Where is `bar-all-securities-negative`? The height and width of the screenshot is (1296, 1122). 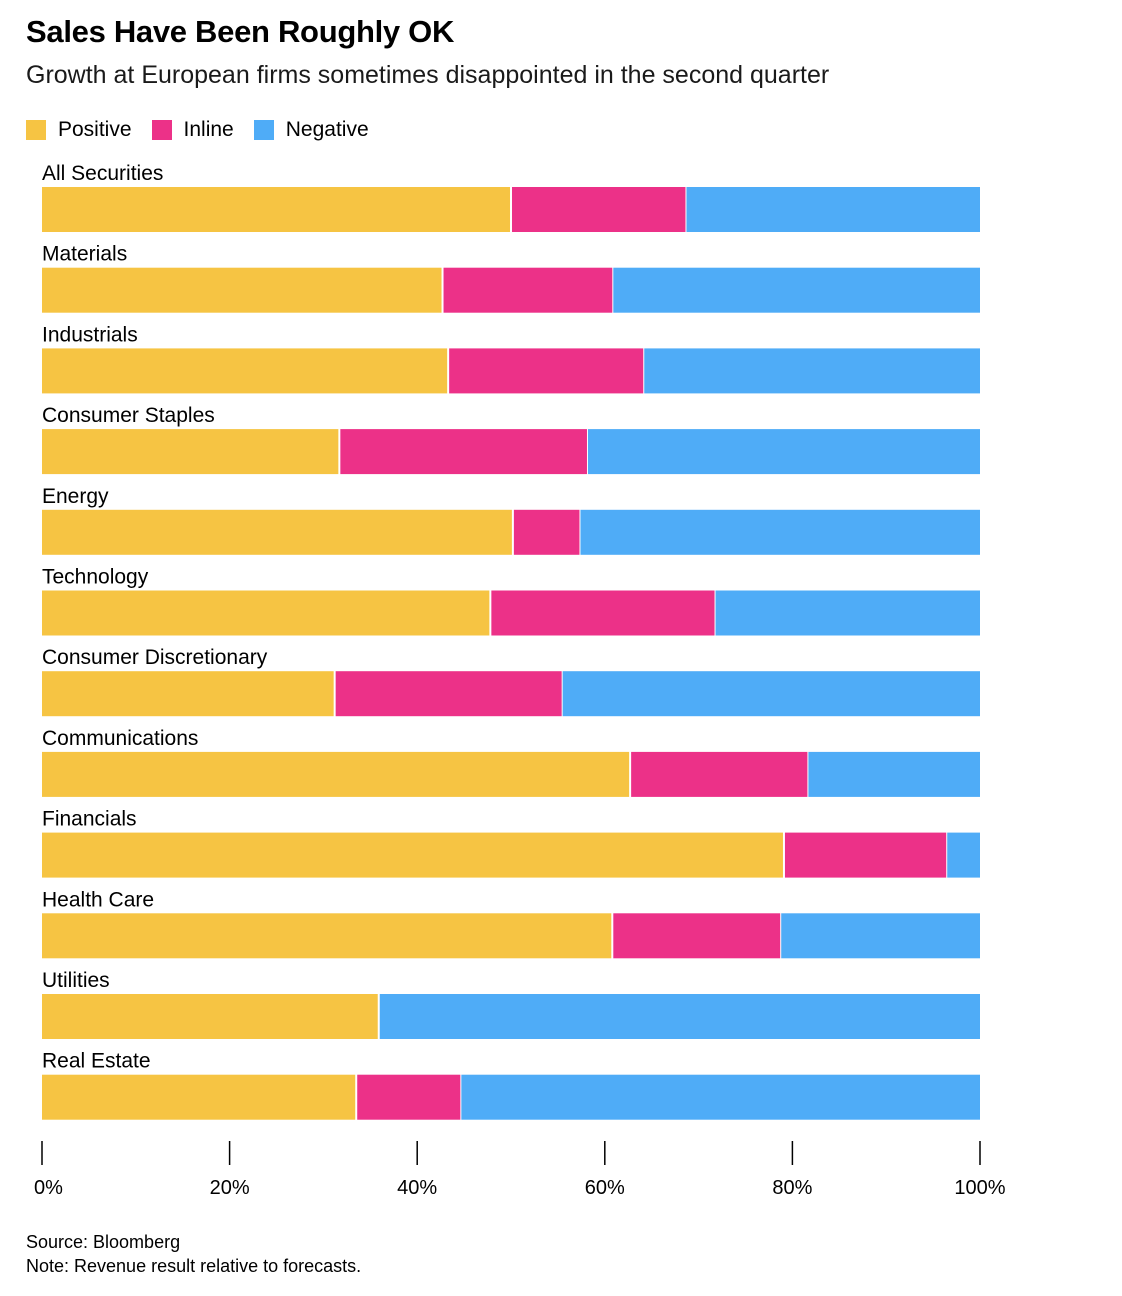 bar-all-securities-negative is located at coordinates (833, 209).